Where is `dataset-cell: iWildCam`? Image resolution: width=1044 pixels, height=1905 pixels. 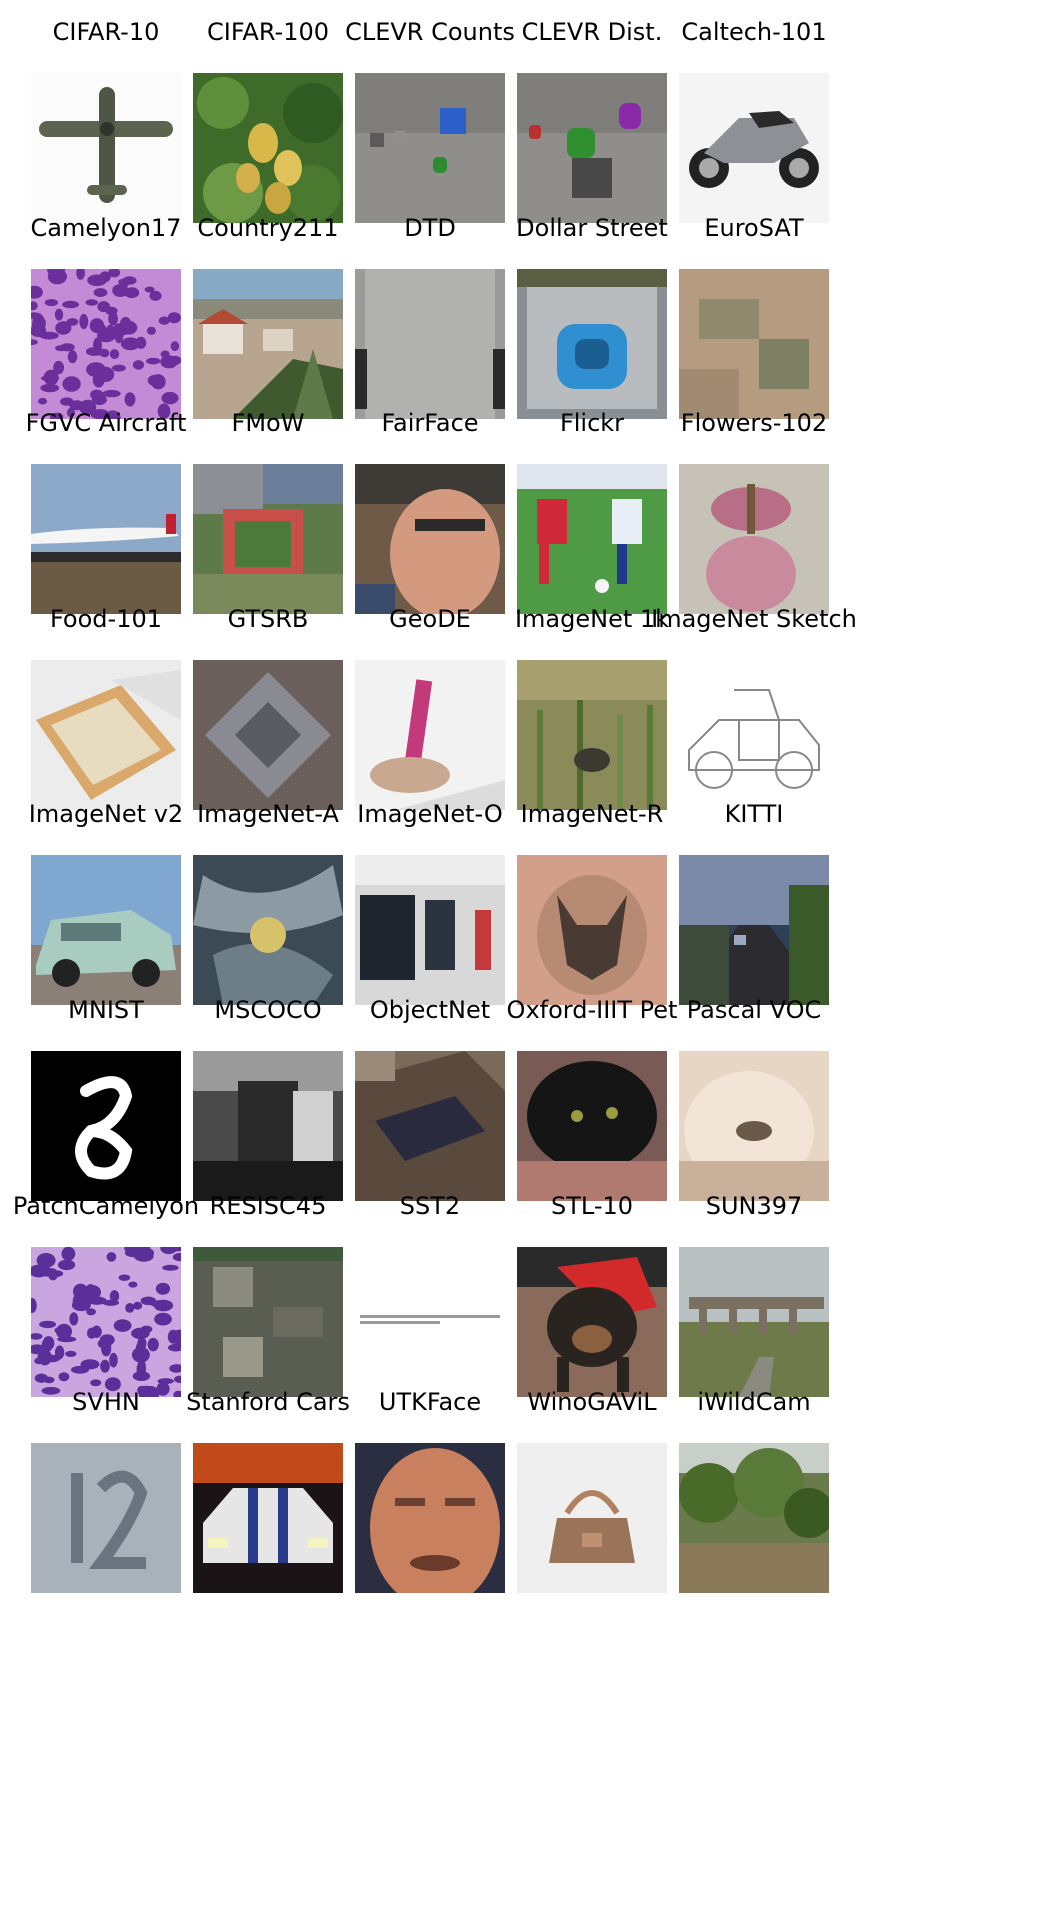 dataset-cell: iWildCam is located at coordinates (754, 1481).